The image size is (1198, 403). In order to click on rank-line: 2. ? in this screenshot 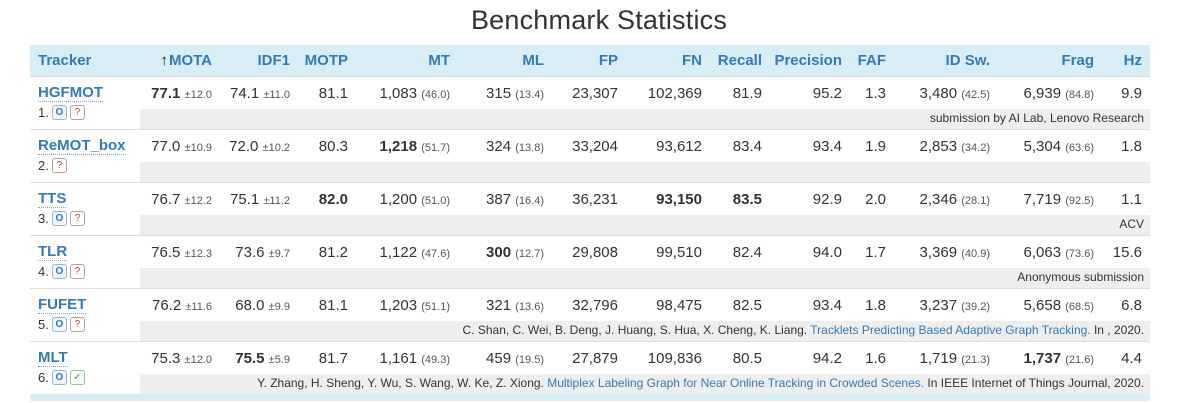, I will do `click(87, 165)`.